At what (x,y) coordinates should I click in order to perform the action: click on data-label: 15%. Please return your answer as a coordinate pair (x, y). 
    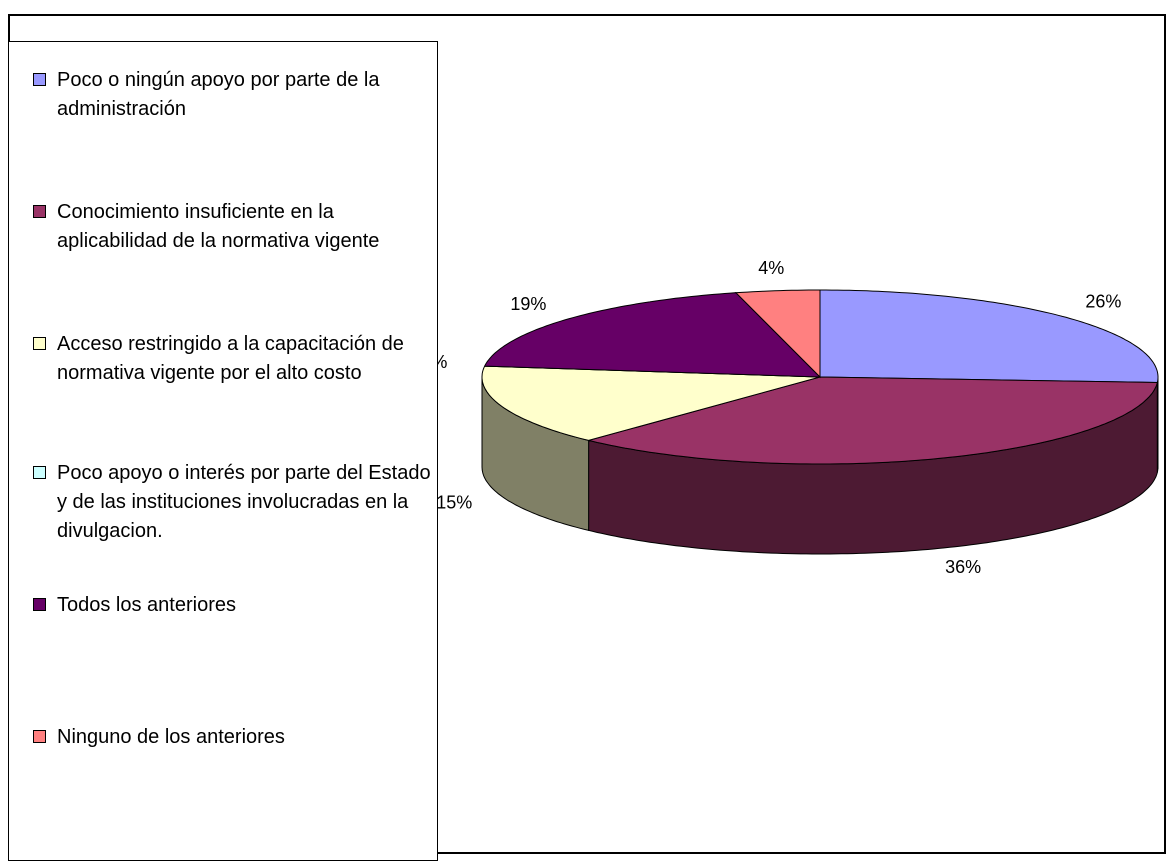
    Looking at the image, I should click on (454, 503).